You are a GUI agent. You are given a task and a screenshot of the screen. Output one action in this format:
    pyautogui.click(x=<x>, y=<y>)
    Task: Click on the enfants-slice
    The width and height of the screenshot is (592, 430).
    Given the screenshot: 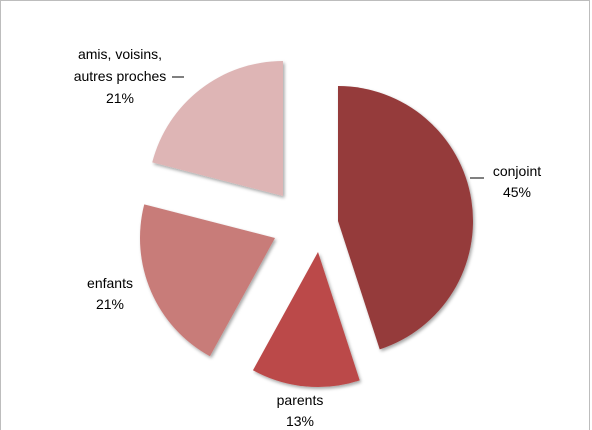 What is the action you would take?
    pyautogui.click(x=207, y=280)
    